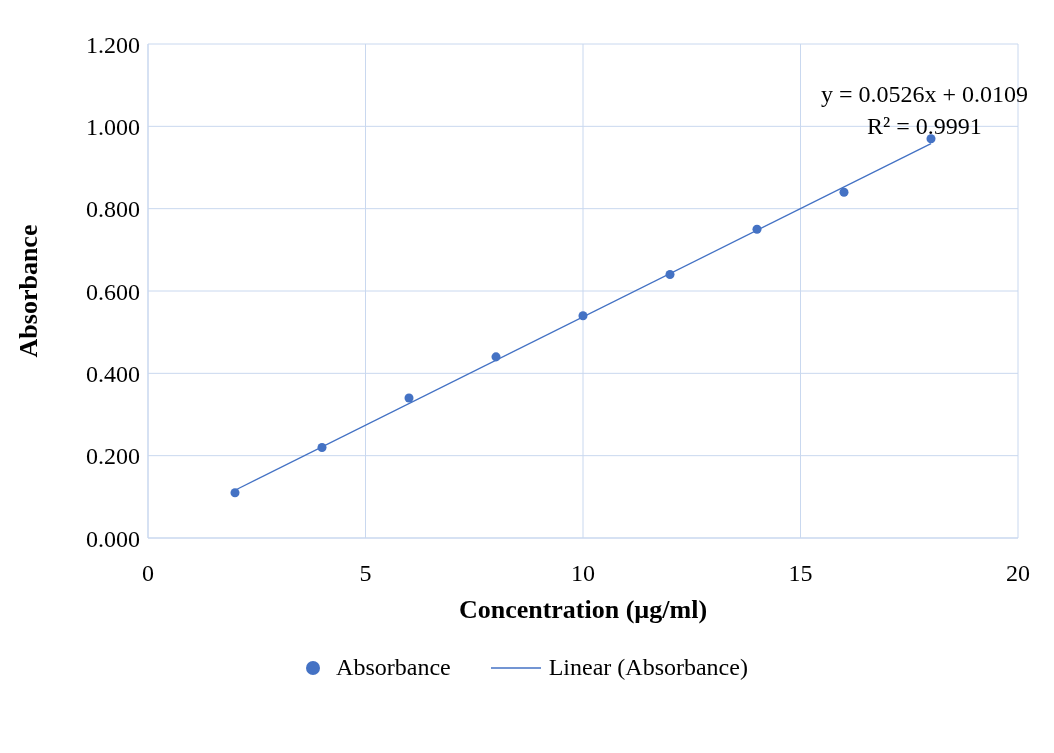 This screenshot has width=1054, height=753. Describe the element at coordinates (29, 291) in the screenshot. I see `y-axis-title: Absorbance` at that location.